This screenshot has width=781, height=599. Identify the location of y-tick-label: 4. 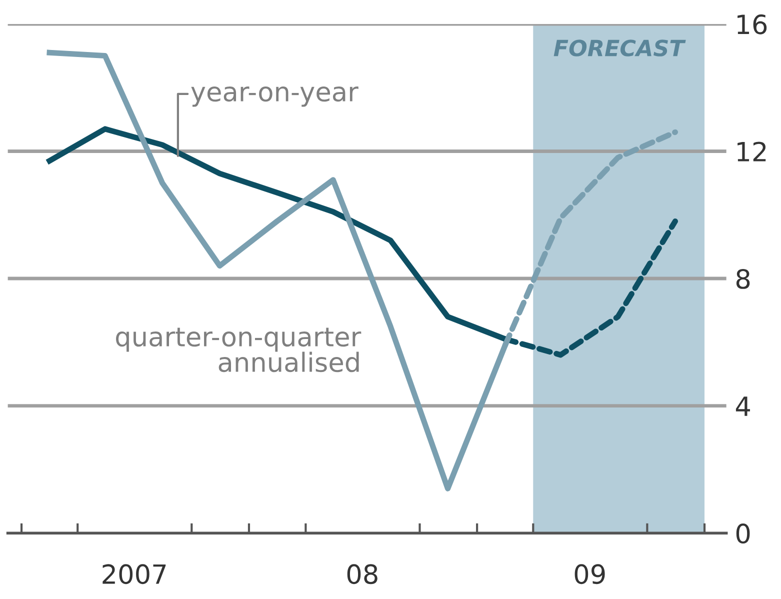
(743, 406).